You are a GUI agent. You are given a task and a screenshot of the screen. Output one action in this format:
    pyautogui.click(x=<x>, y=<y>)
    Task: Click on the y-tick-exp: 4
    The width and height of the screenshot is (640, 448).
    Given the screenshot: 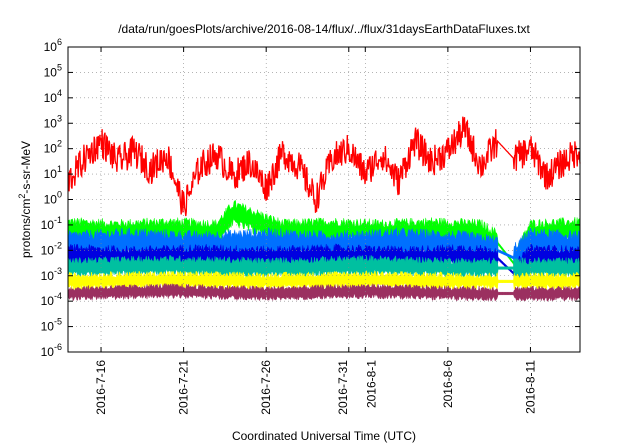 What is the action you would take?
    pyautogui.click(x=59, y=93)
    